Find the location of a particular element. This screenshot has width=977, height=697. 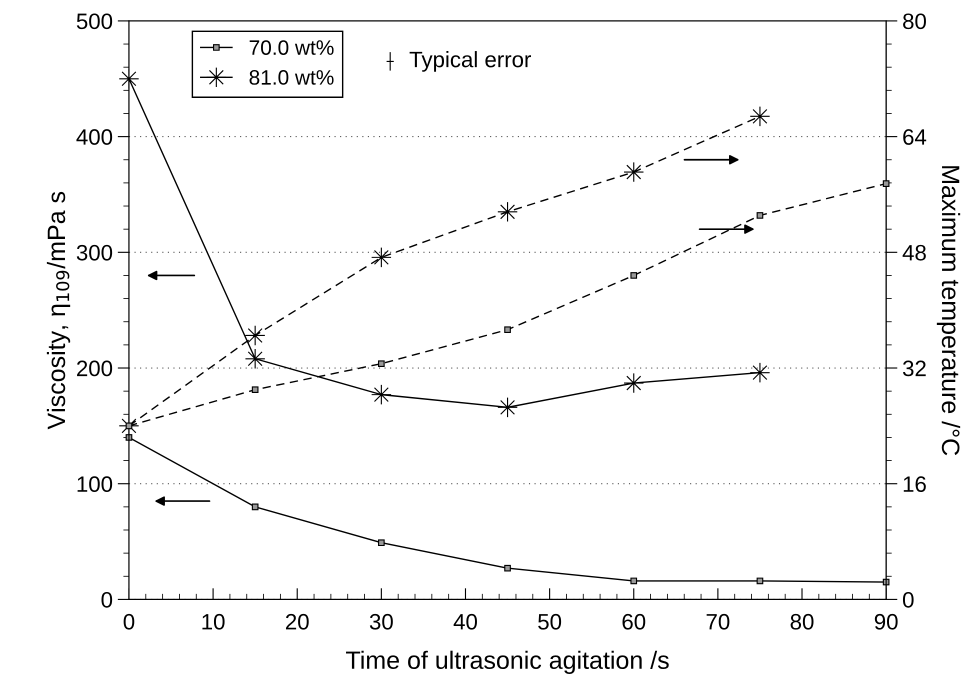

x-tick-label: 70 is located at coordinates (718, 622).